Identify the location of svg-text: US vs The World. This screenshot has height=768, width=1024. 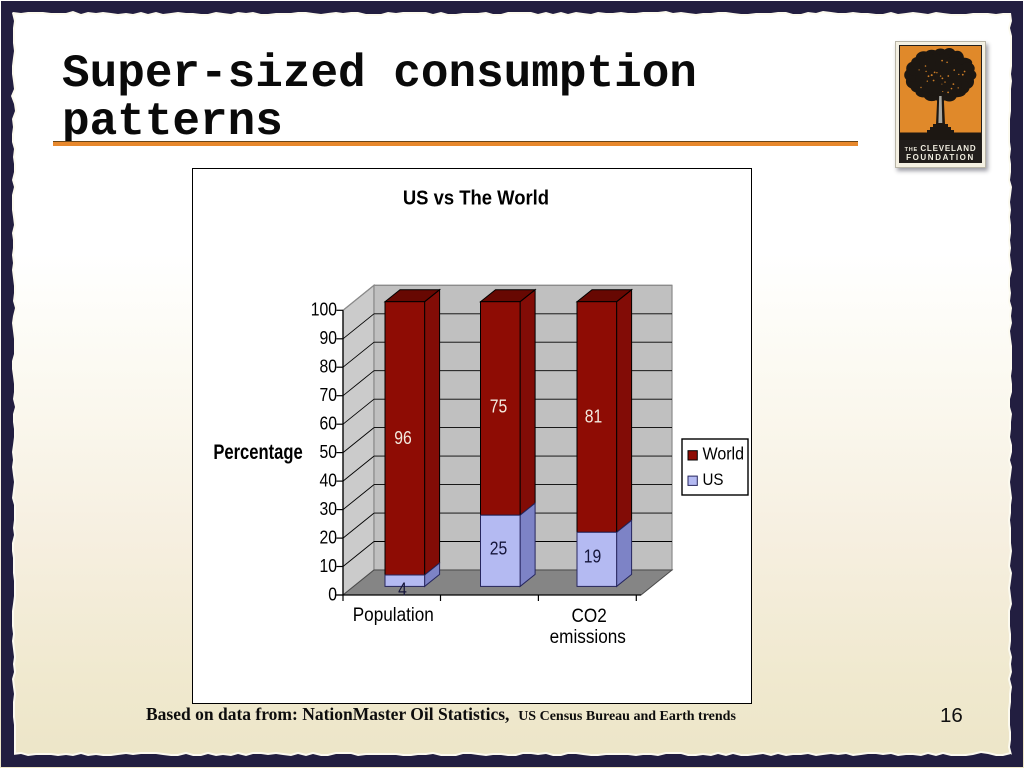
(476, 197).